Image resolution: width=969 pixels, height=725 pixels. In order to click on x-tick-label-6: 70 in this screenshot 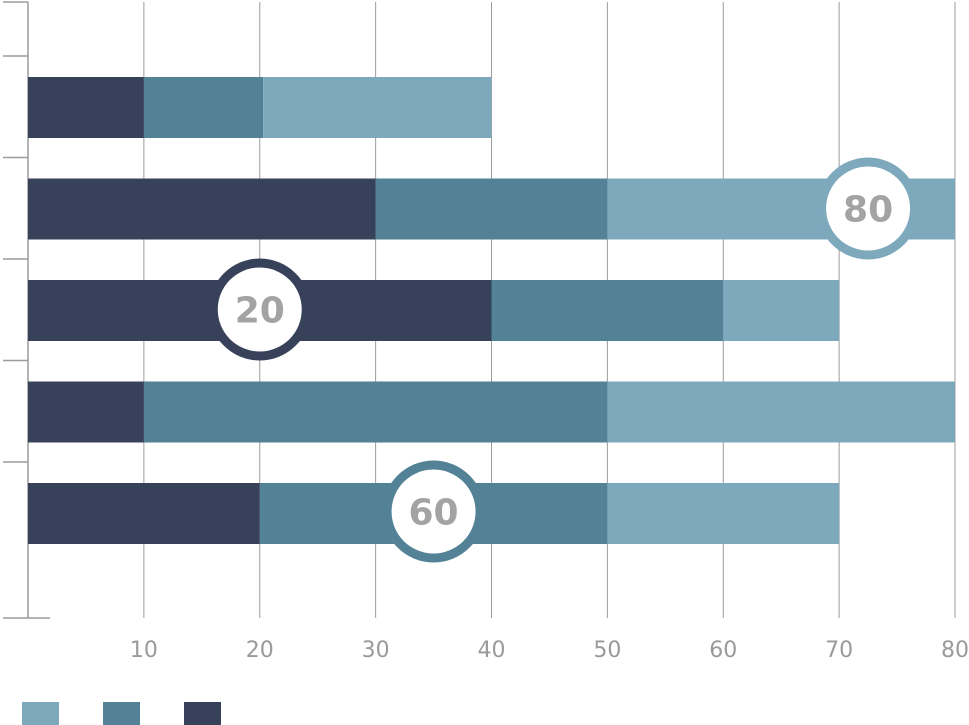, I will do `click(839, 650)`.